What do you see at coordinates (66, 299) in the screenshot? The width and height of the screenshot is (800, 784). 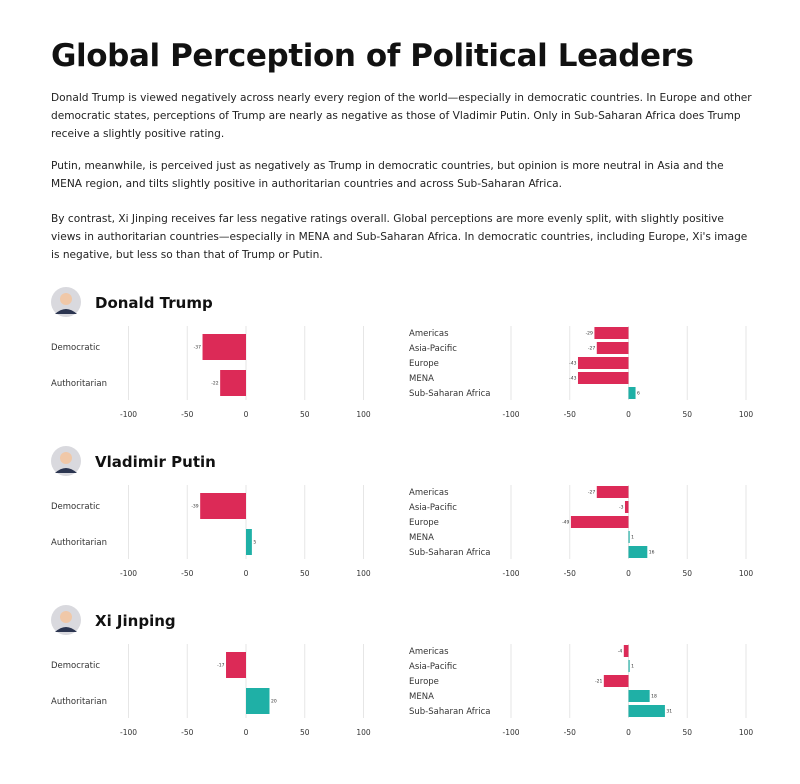 I see `avatar-face-donald-trump` at bounding box center [66, 299].